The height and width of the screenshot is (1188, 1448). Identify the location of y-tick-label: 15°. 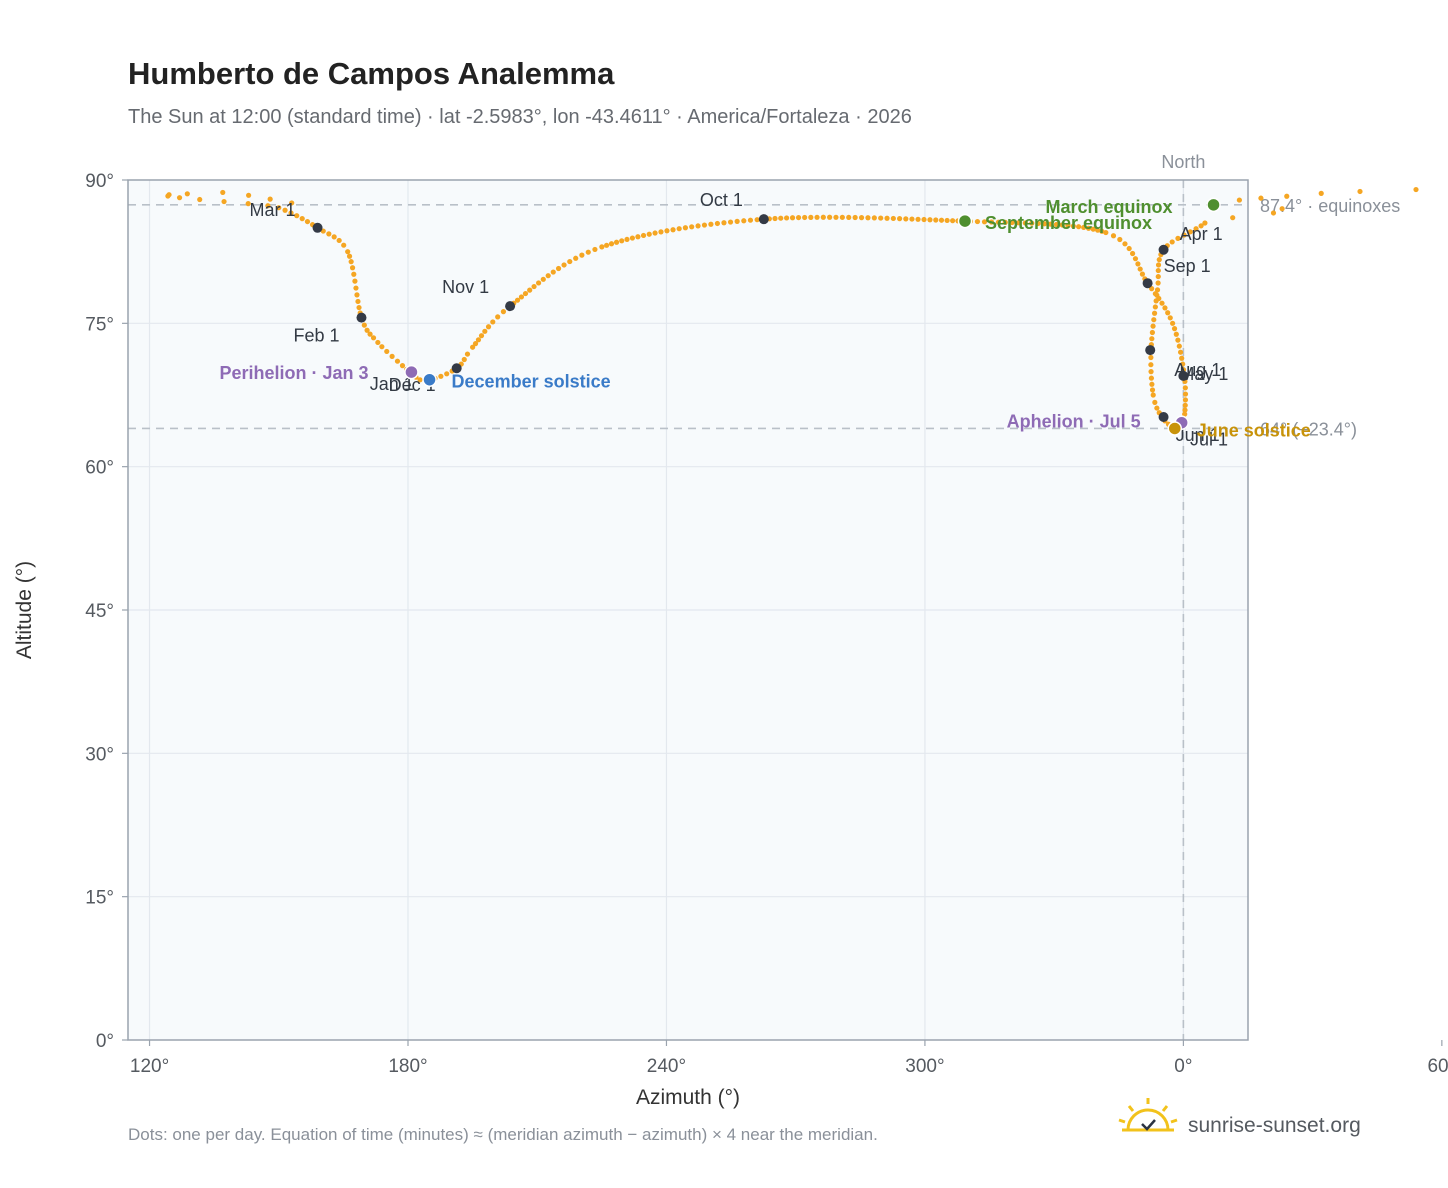
(99, 898).